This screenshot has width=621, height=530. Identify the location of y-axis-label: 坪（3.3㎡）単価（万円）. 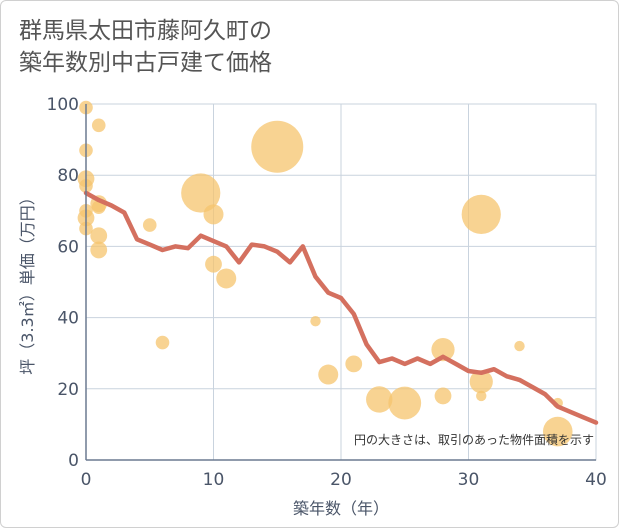
(27, 281).